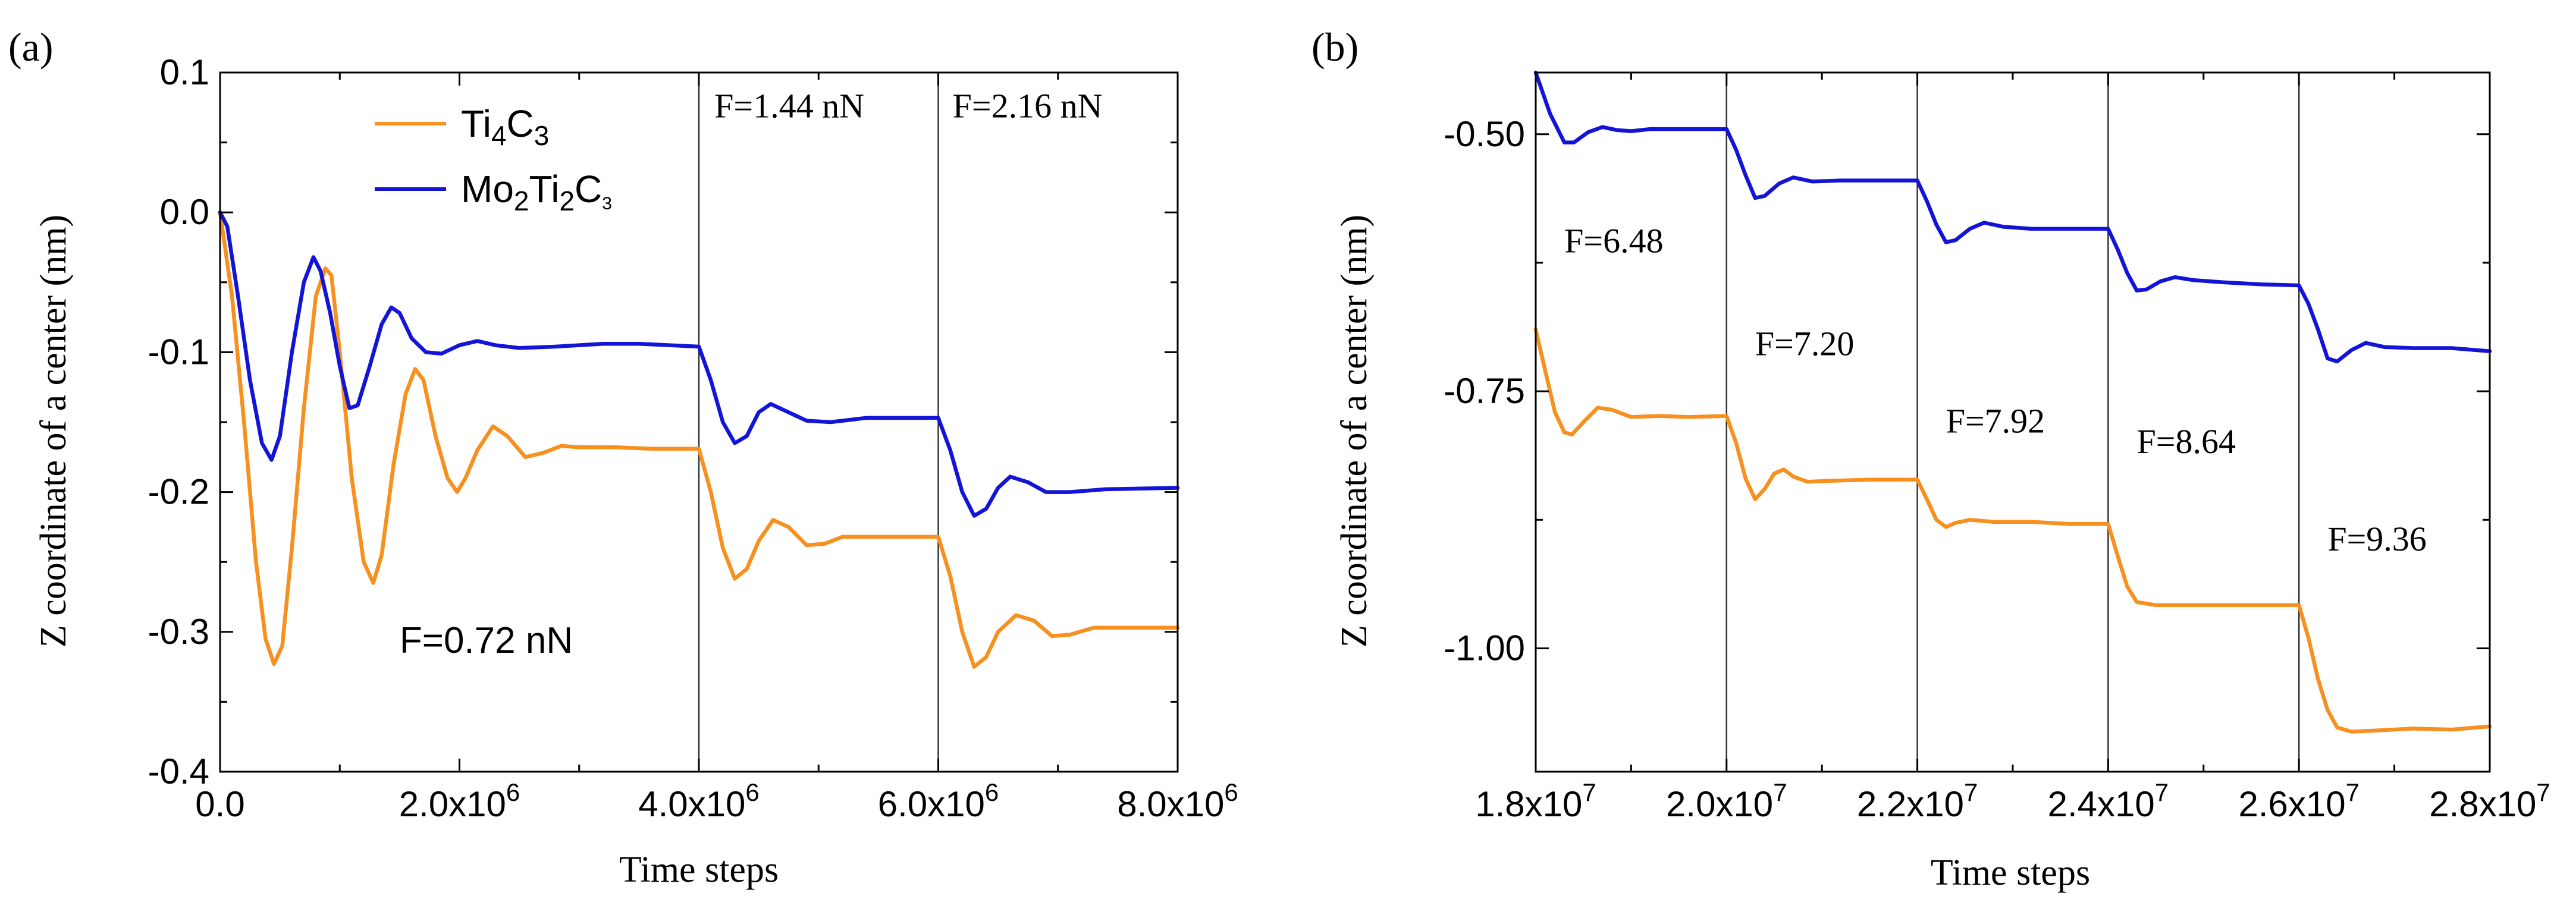 The image size is (2576, 915). What do you see at coordinates (486, 640) in the screenshot?
I see `panel-a-force-label: F=0.72 nN` at bounding box center [486, 640].